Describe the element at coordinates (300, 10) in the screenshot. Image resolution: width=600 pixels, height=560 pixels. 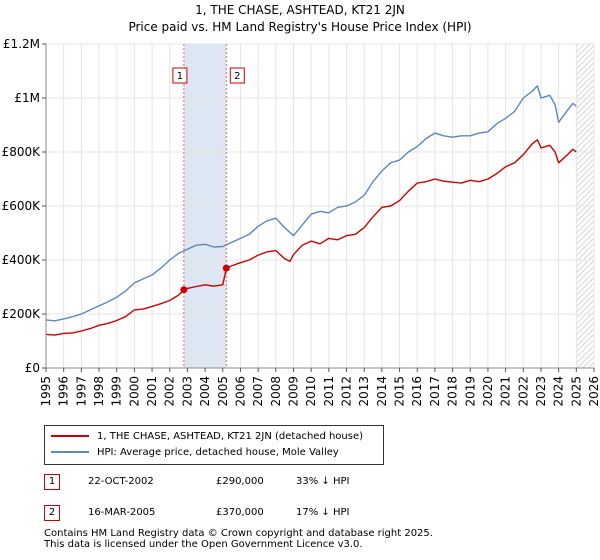
I see `chart-title: 1, THE CHASE, ASHTEAD, KT21 2JN` at that location.